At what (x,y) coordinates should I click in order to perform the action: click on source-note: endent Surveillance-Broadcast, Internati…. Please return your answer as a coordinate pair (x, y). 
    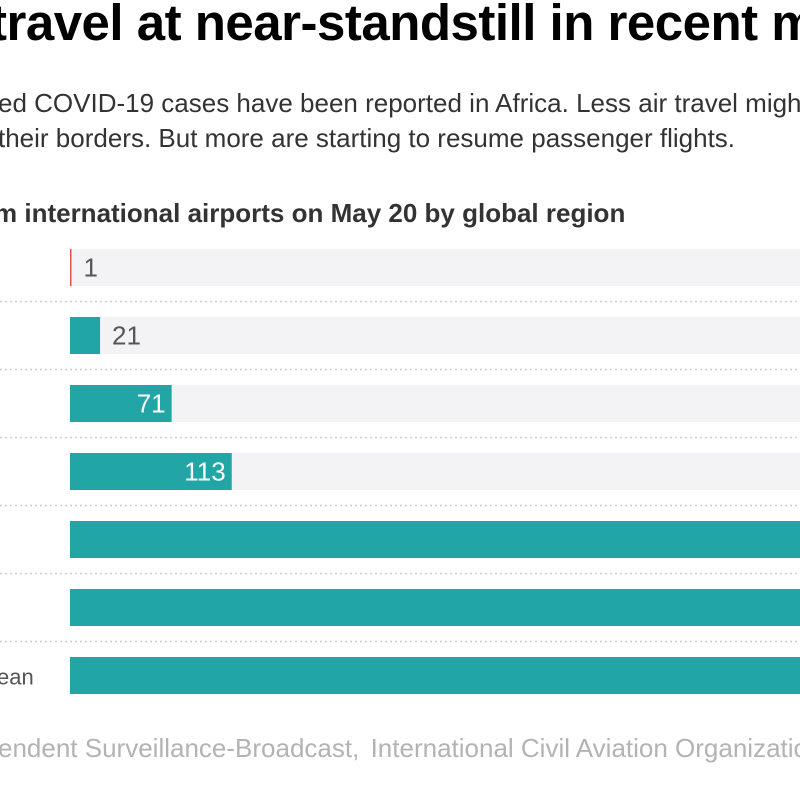
    Looking at the image, I should click on (400, 748).